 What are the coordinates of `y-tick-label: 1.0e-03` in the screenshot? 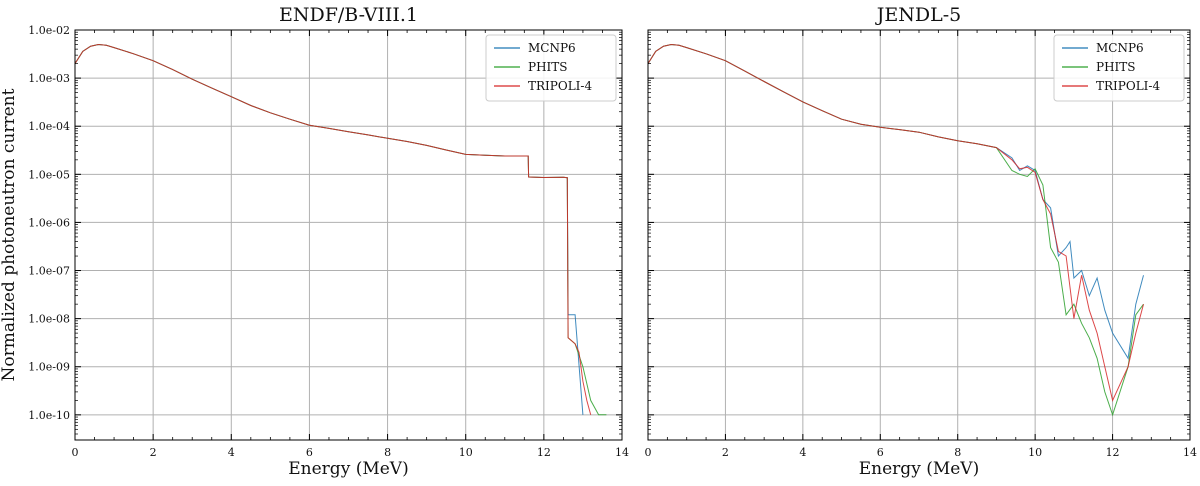 It's located at (49, 78).